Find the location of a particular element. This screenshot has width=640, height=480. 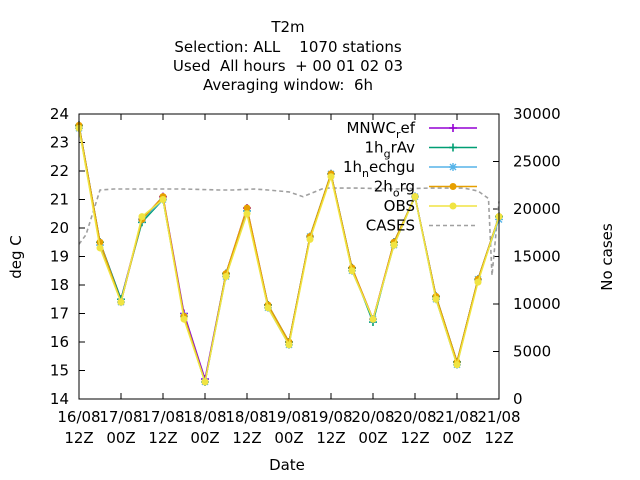

y2-tick-label: 5000 is located at coordinates (532, 352).